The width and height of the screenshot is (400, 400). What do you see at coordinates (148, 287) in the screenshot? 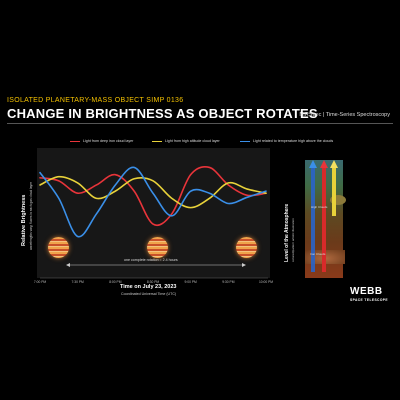
I see `x-axis-label: Time on July 23, 2023` at bounding box center [148, 287].